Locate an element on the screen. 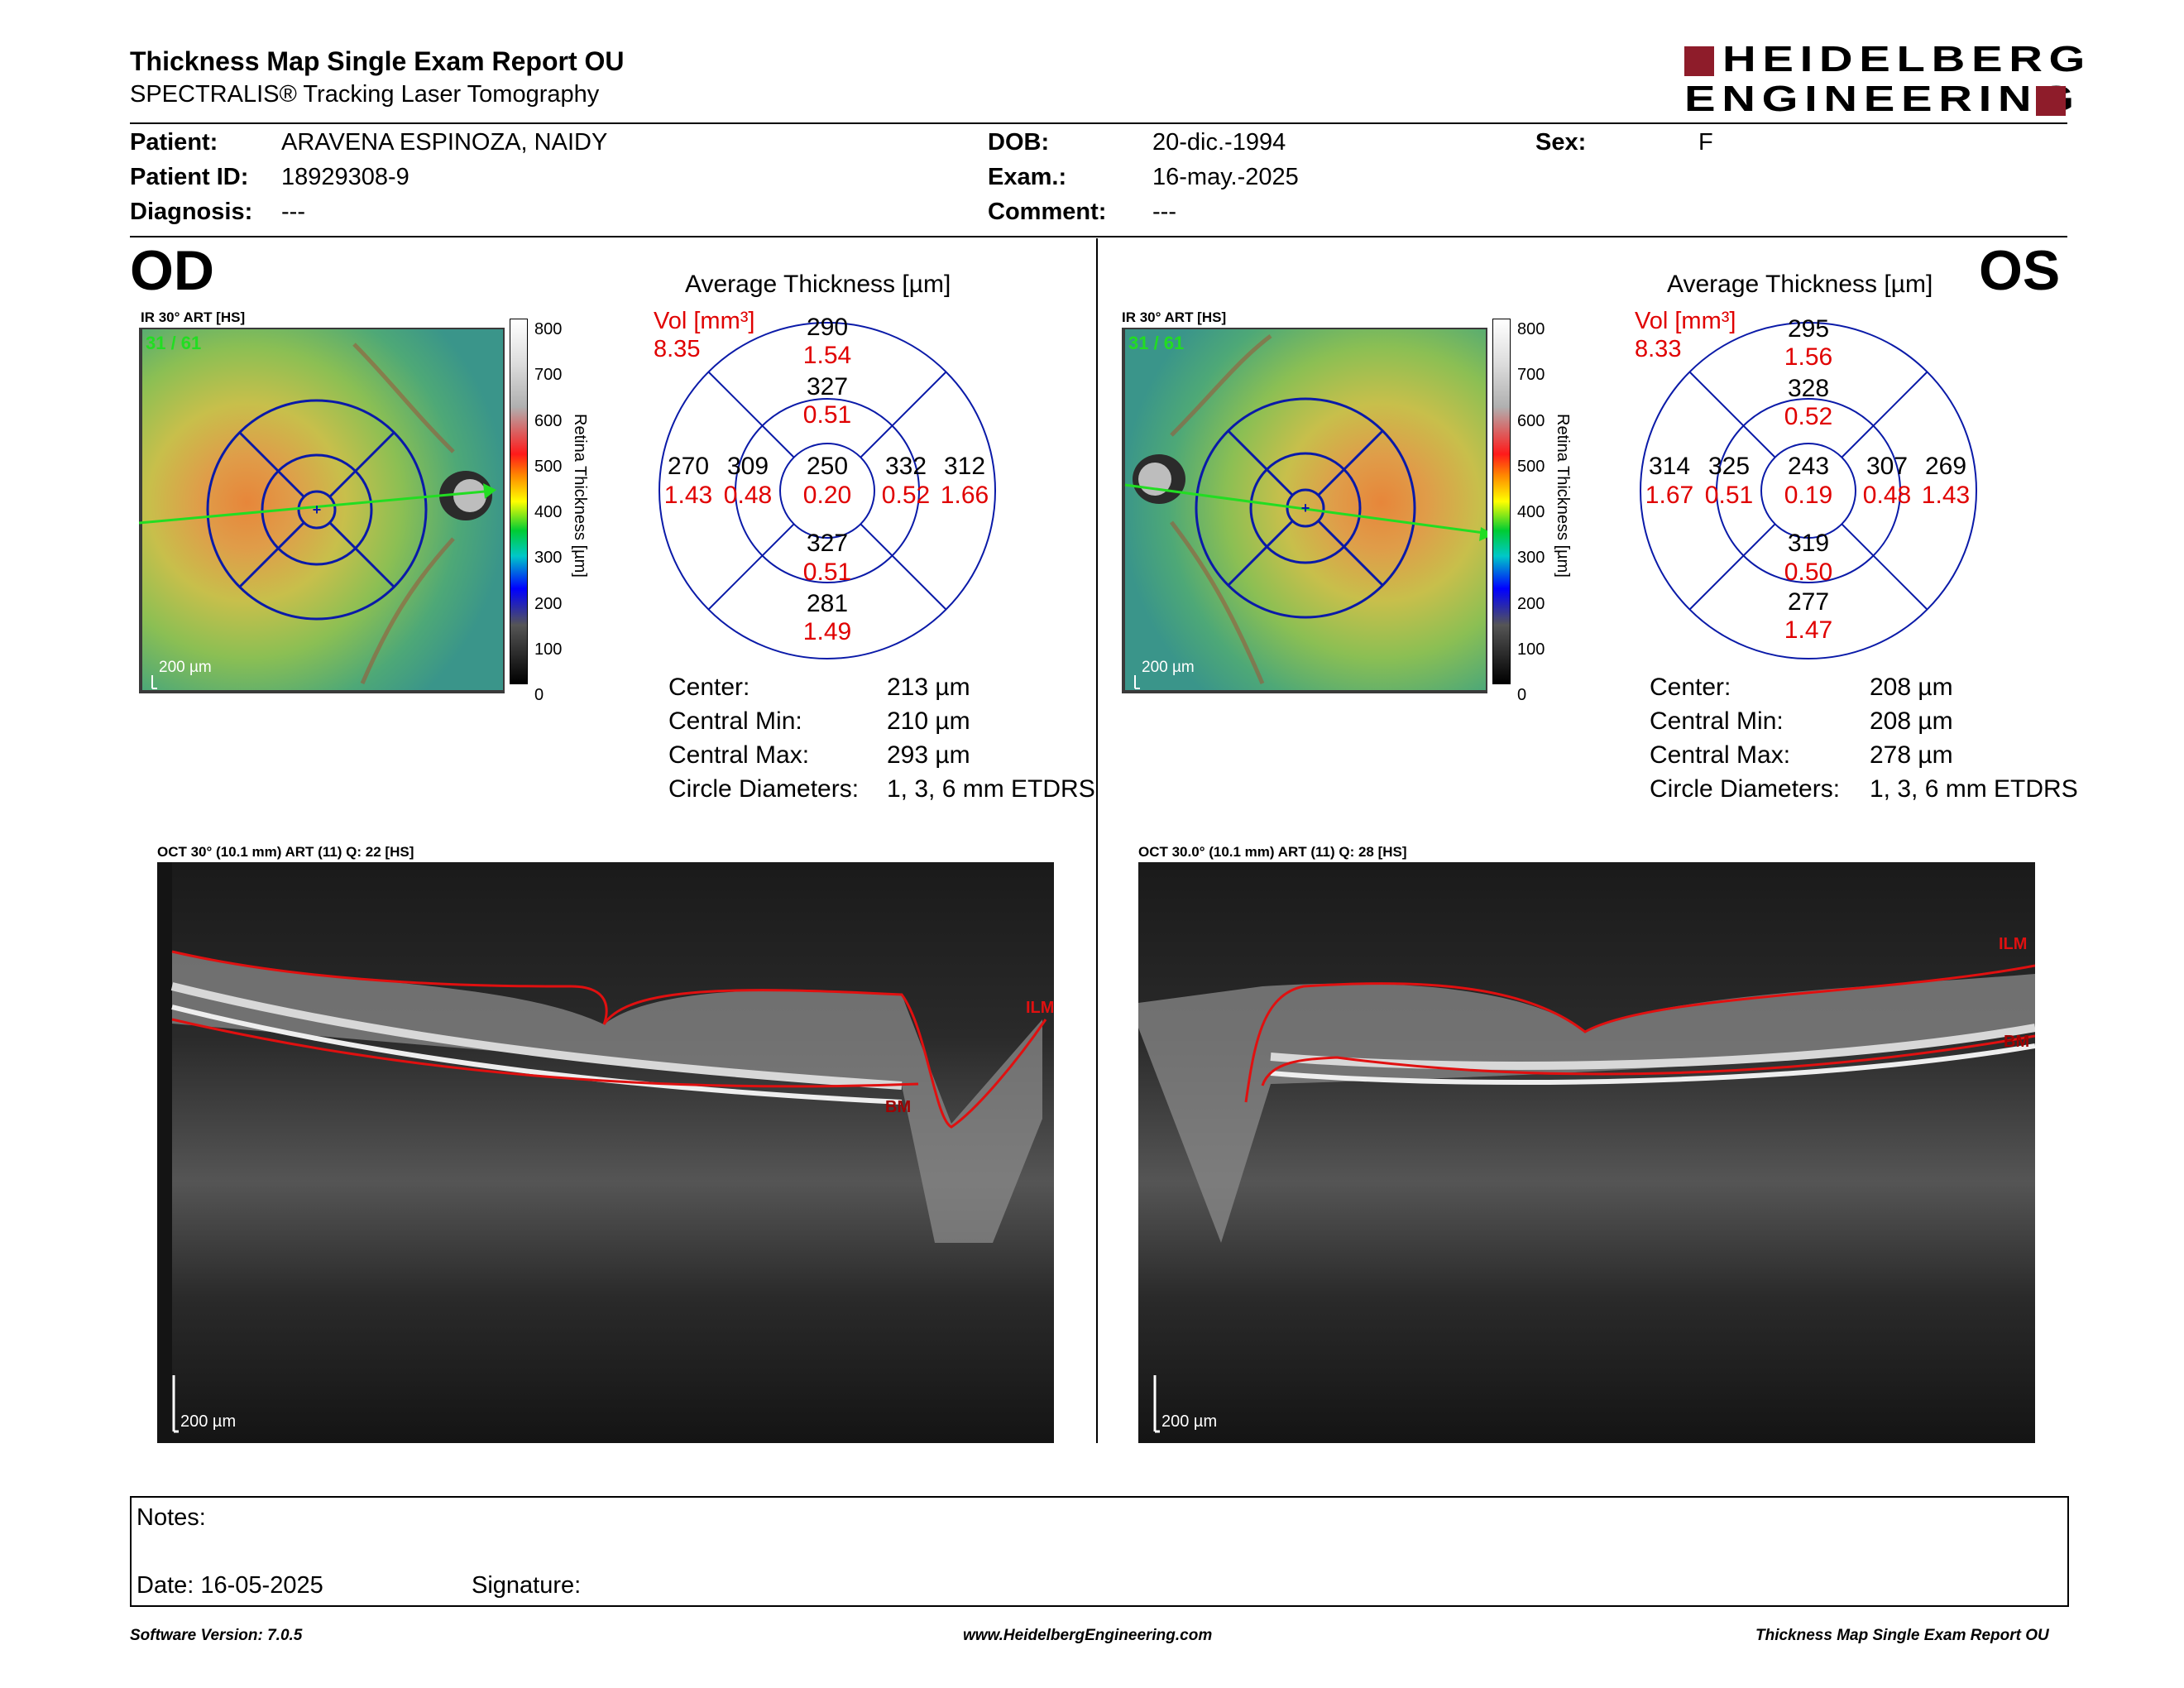  diagnosis-label: Diagnosis: is located at coordinates (191, 212).